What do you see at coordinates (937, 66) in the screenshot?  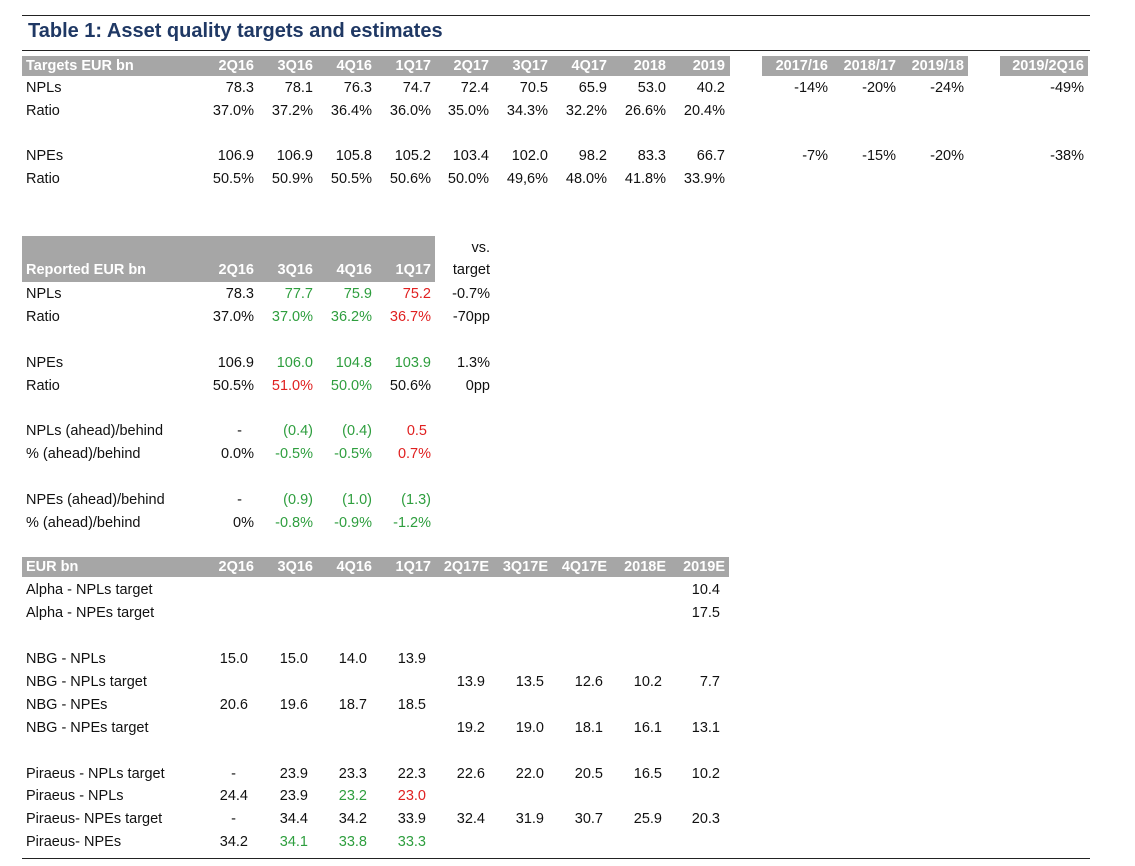 I see `change-column-header: 2019/18` at bounding box center [937, 66].